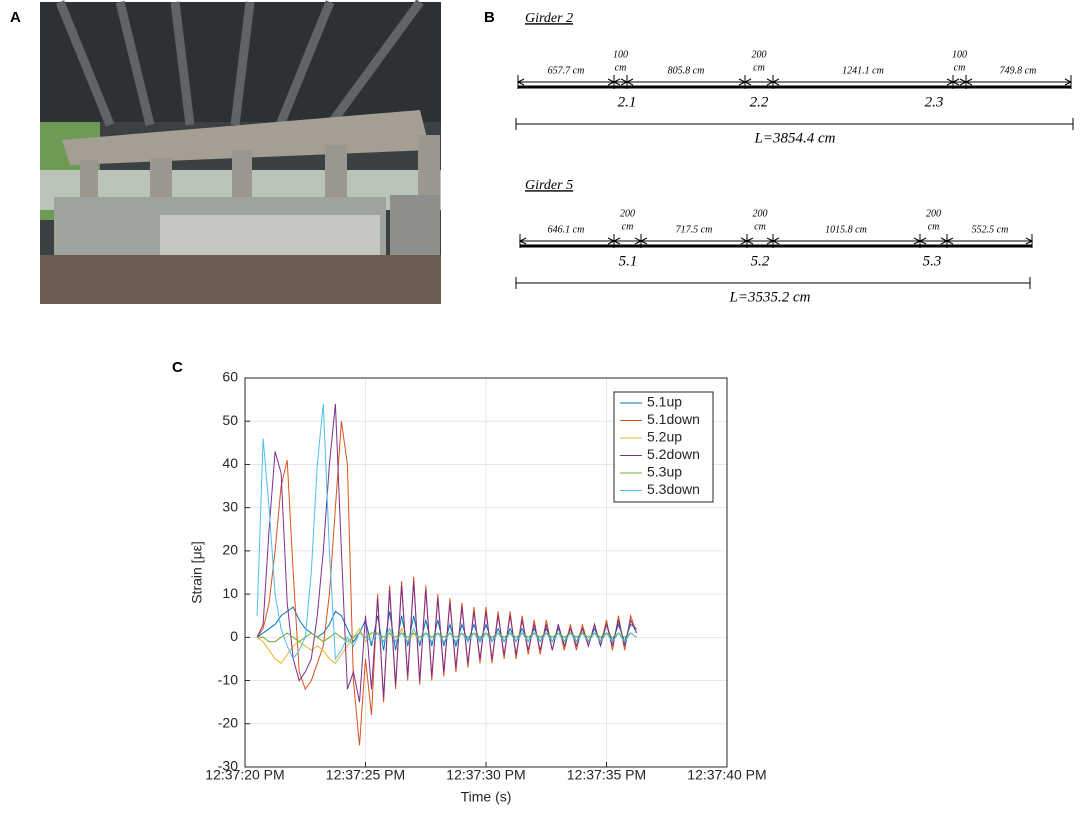 Image resolution: width=1084 pixels, height=816 pixels. I want to click on gauge-label: 5.1, so click(628, 261).